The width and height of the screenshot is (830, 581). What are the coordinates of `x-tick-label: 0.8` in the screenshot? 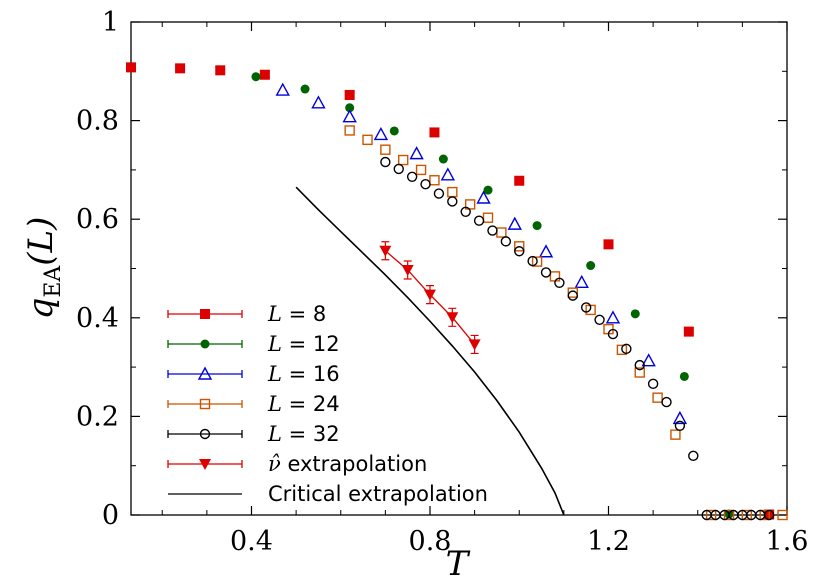 It's located at (430, 541).